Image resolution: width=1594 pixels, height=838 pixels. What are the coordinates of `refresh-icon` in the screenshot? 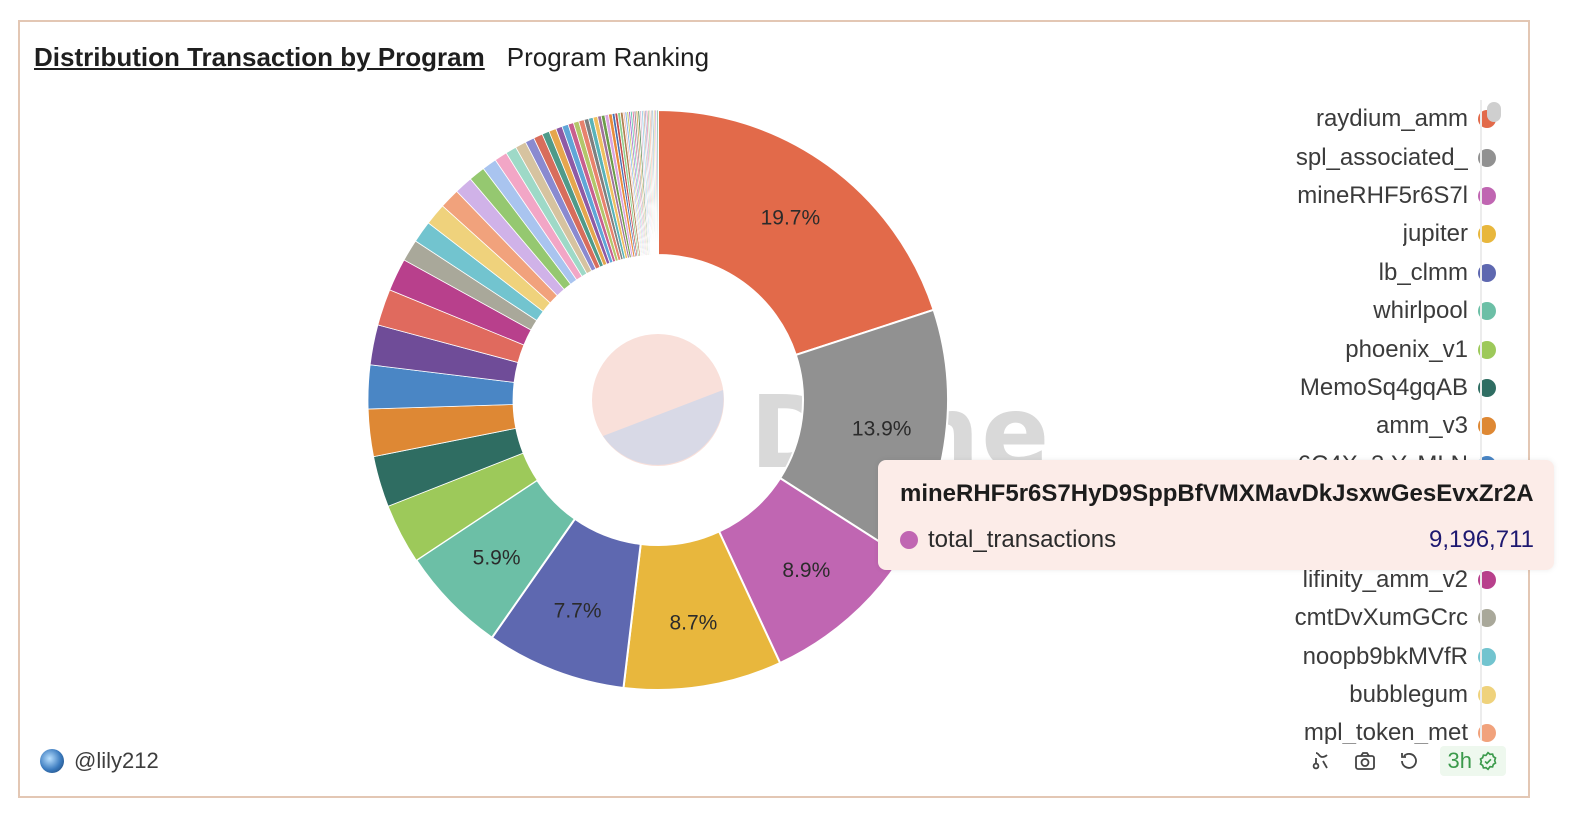 It's located at (1409, 761).